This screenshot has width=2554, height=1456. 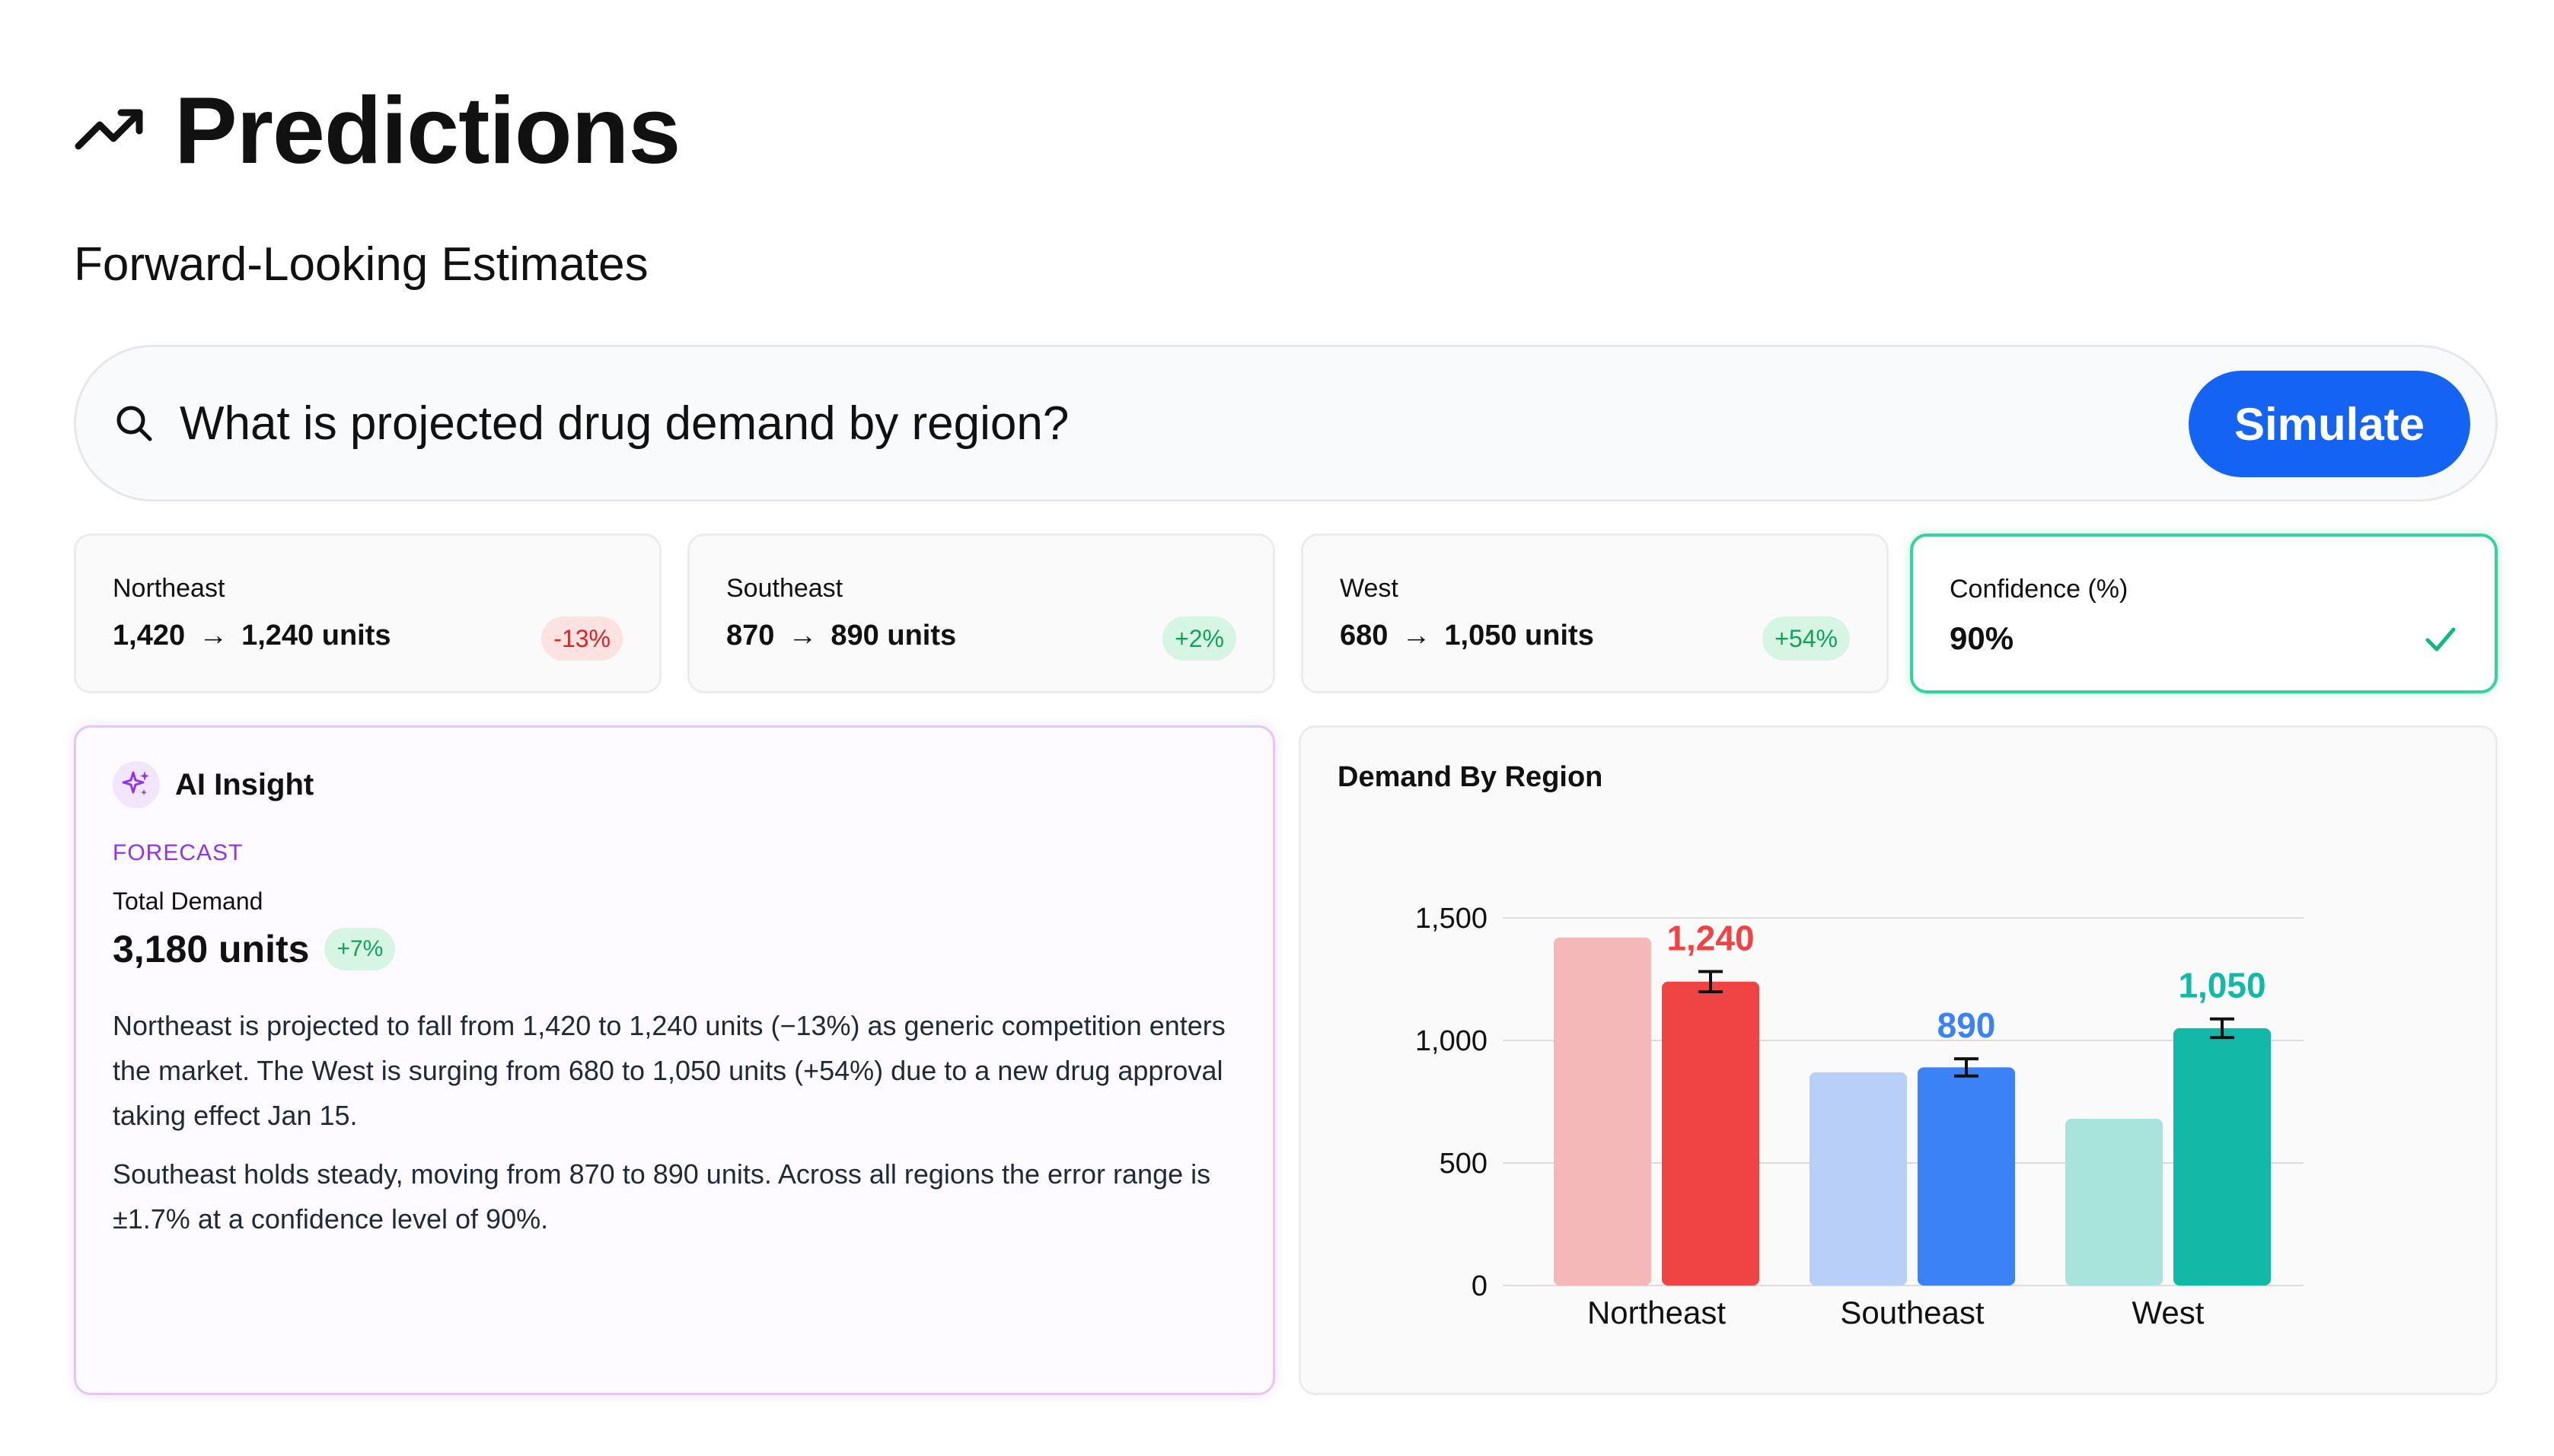 I want to click on page-subtitle: Forward-Looking Estimates, so click(x=361, y=264).